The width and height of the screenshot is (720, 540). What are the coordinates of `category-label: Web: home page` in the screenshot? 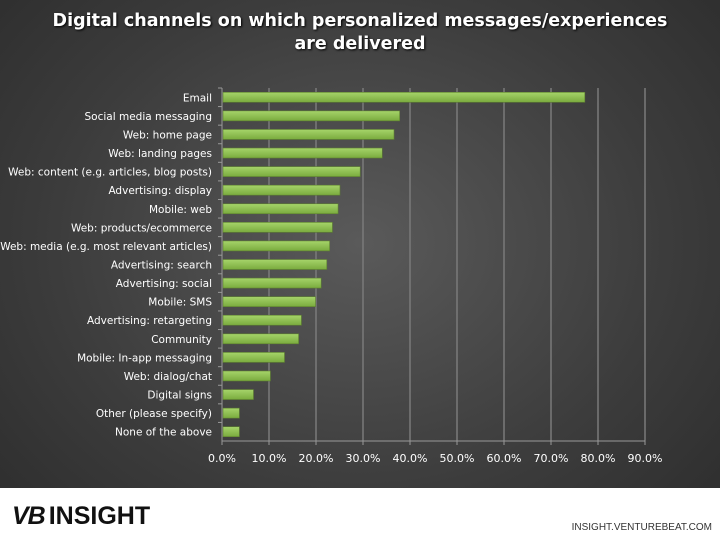 It's located at (167, 135).